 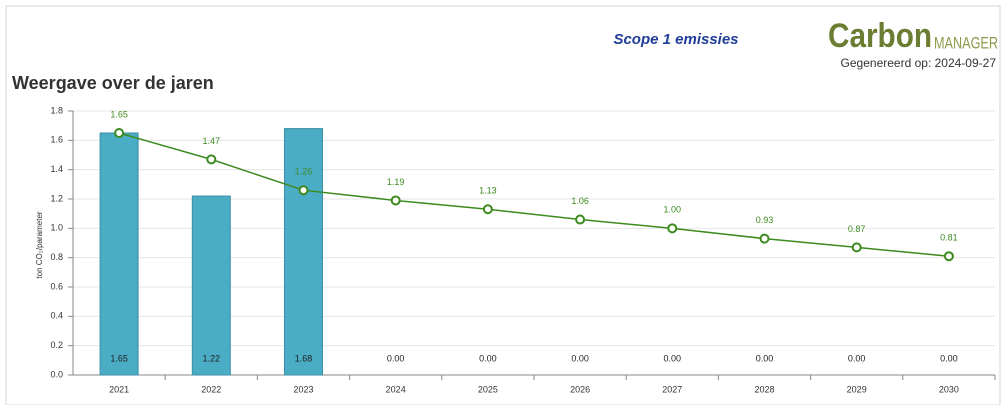 I want to click on line-label: 1.06, so click(x=580, y=201).